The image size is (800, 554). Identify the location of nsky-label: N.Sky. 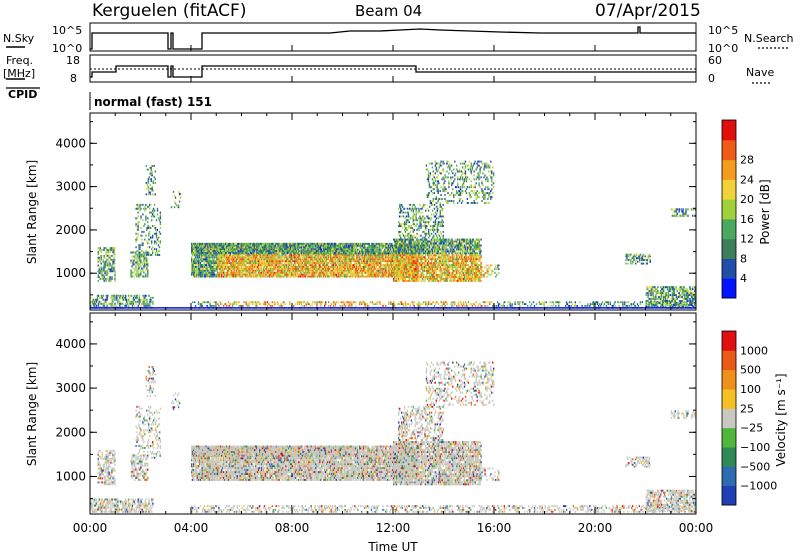
(19, 38).